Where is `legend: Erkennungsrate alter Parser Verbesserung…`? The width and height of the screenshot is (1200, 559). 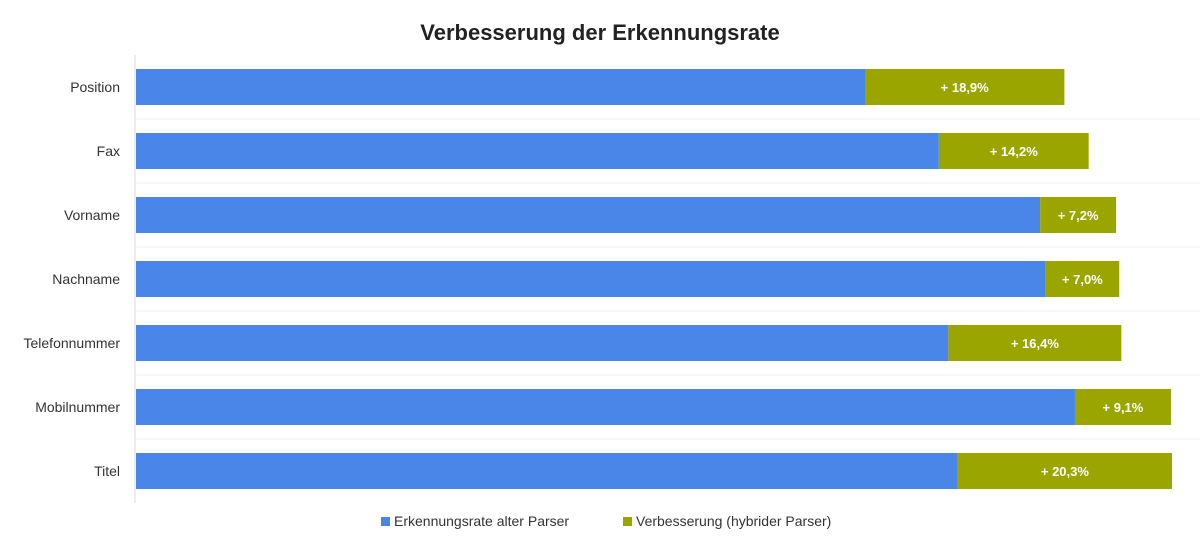 legend: Erkennungsrate alter Parser Verbesserung… is located at coordinates (606, 521).